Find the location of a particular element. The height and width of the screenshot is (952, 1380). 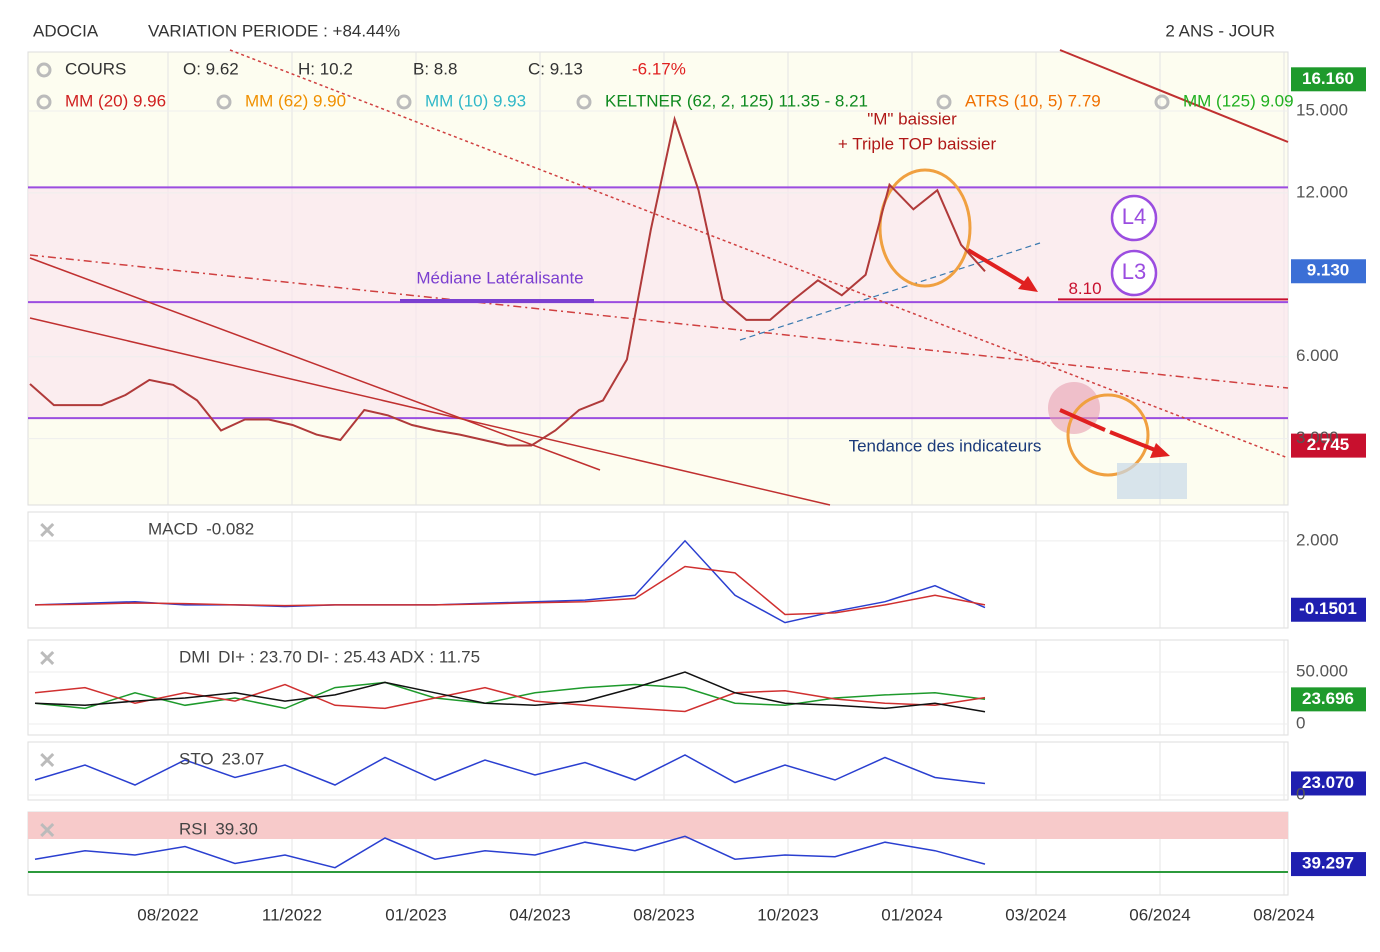

x-tick-label: 01/2023 is located at coordinates (415, 914).